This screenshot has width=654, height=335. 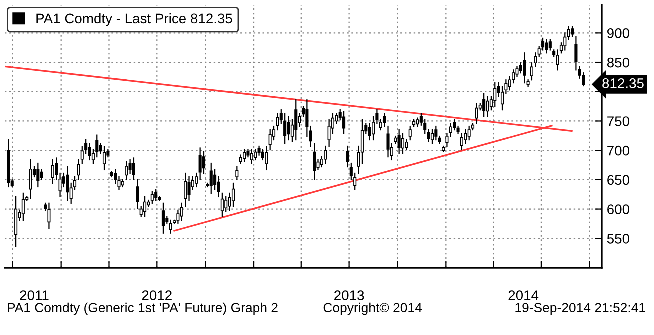 I want to click on y-tick-label: 850, so click(x=618, y=63).